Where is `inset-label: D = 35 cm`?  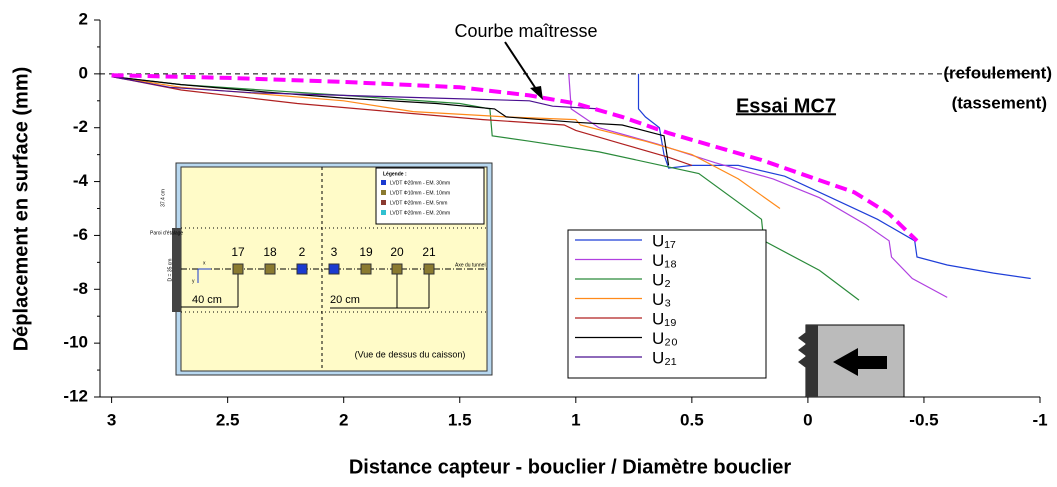
inset-label: D = 35 cm is located at coordinates (170, 270).